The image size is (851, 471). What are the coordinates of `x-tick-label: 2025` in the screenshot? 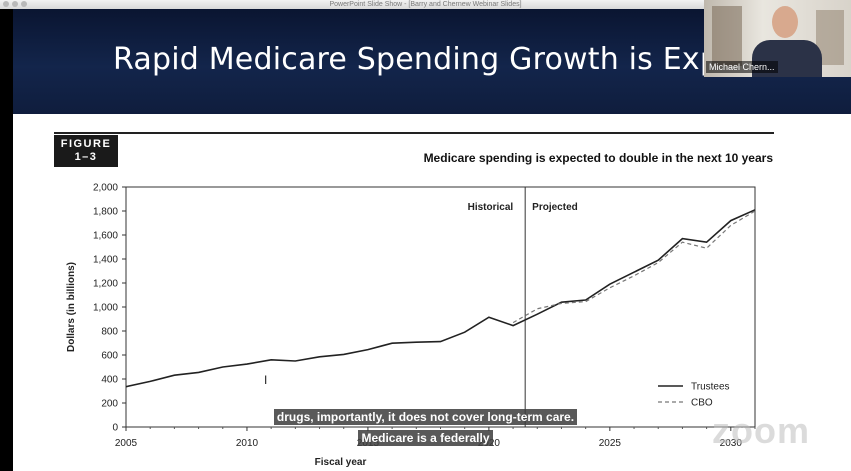 It's located at (610, 443).